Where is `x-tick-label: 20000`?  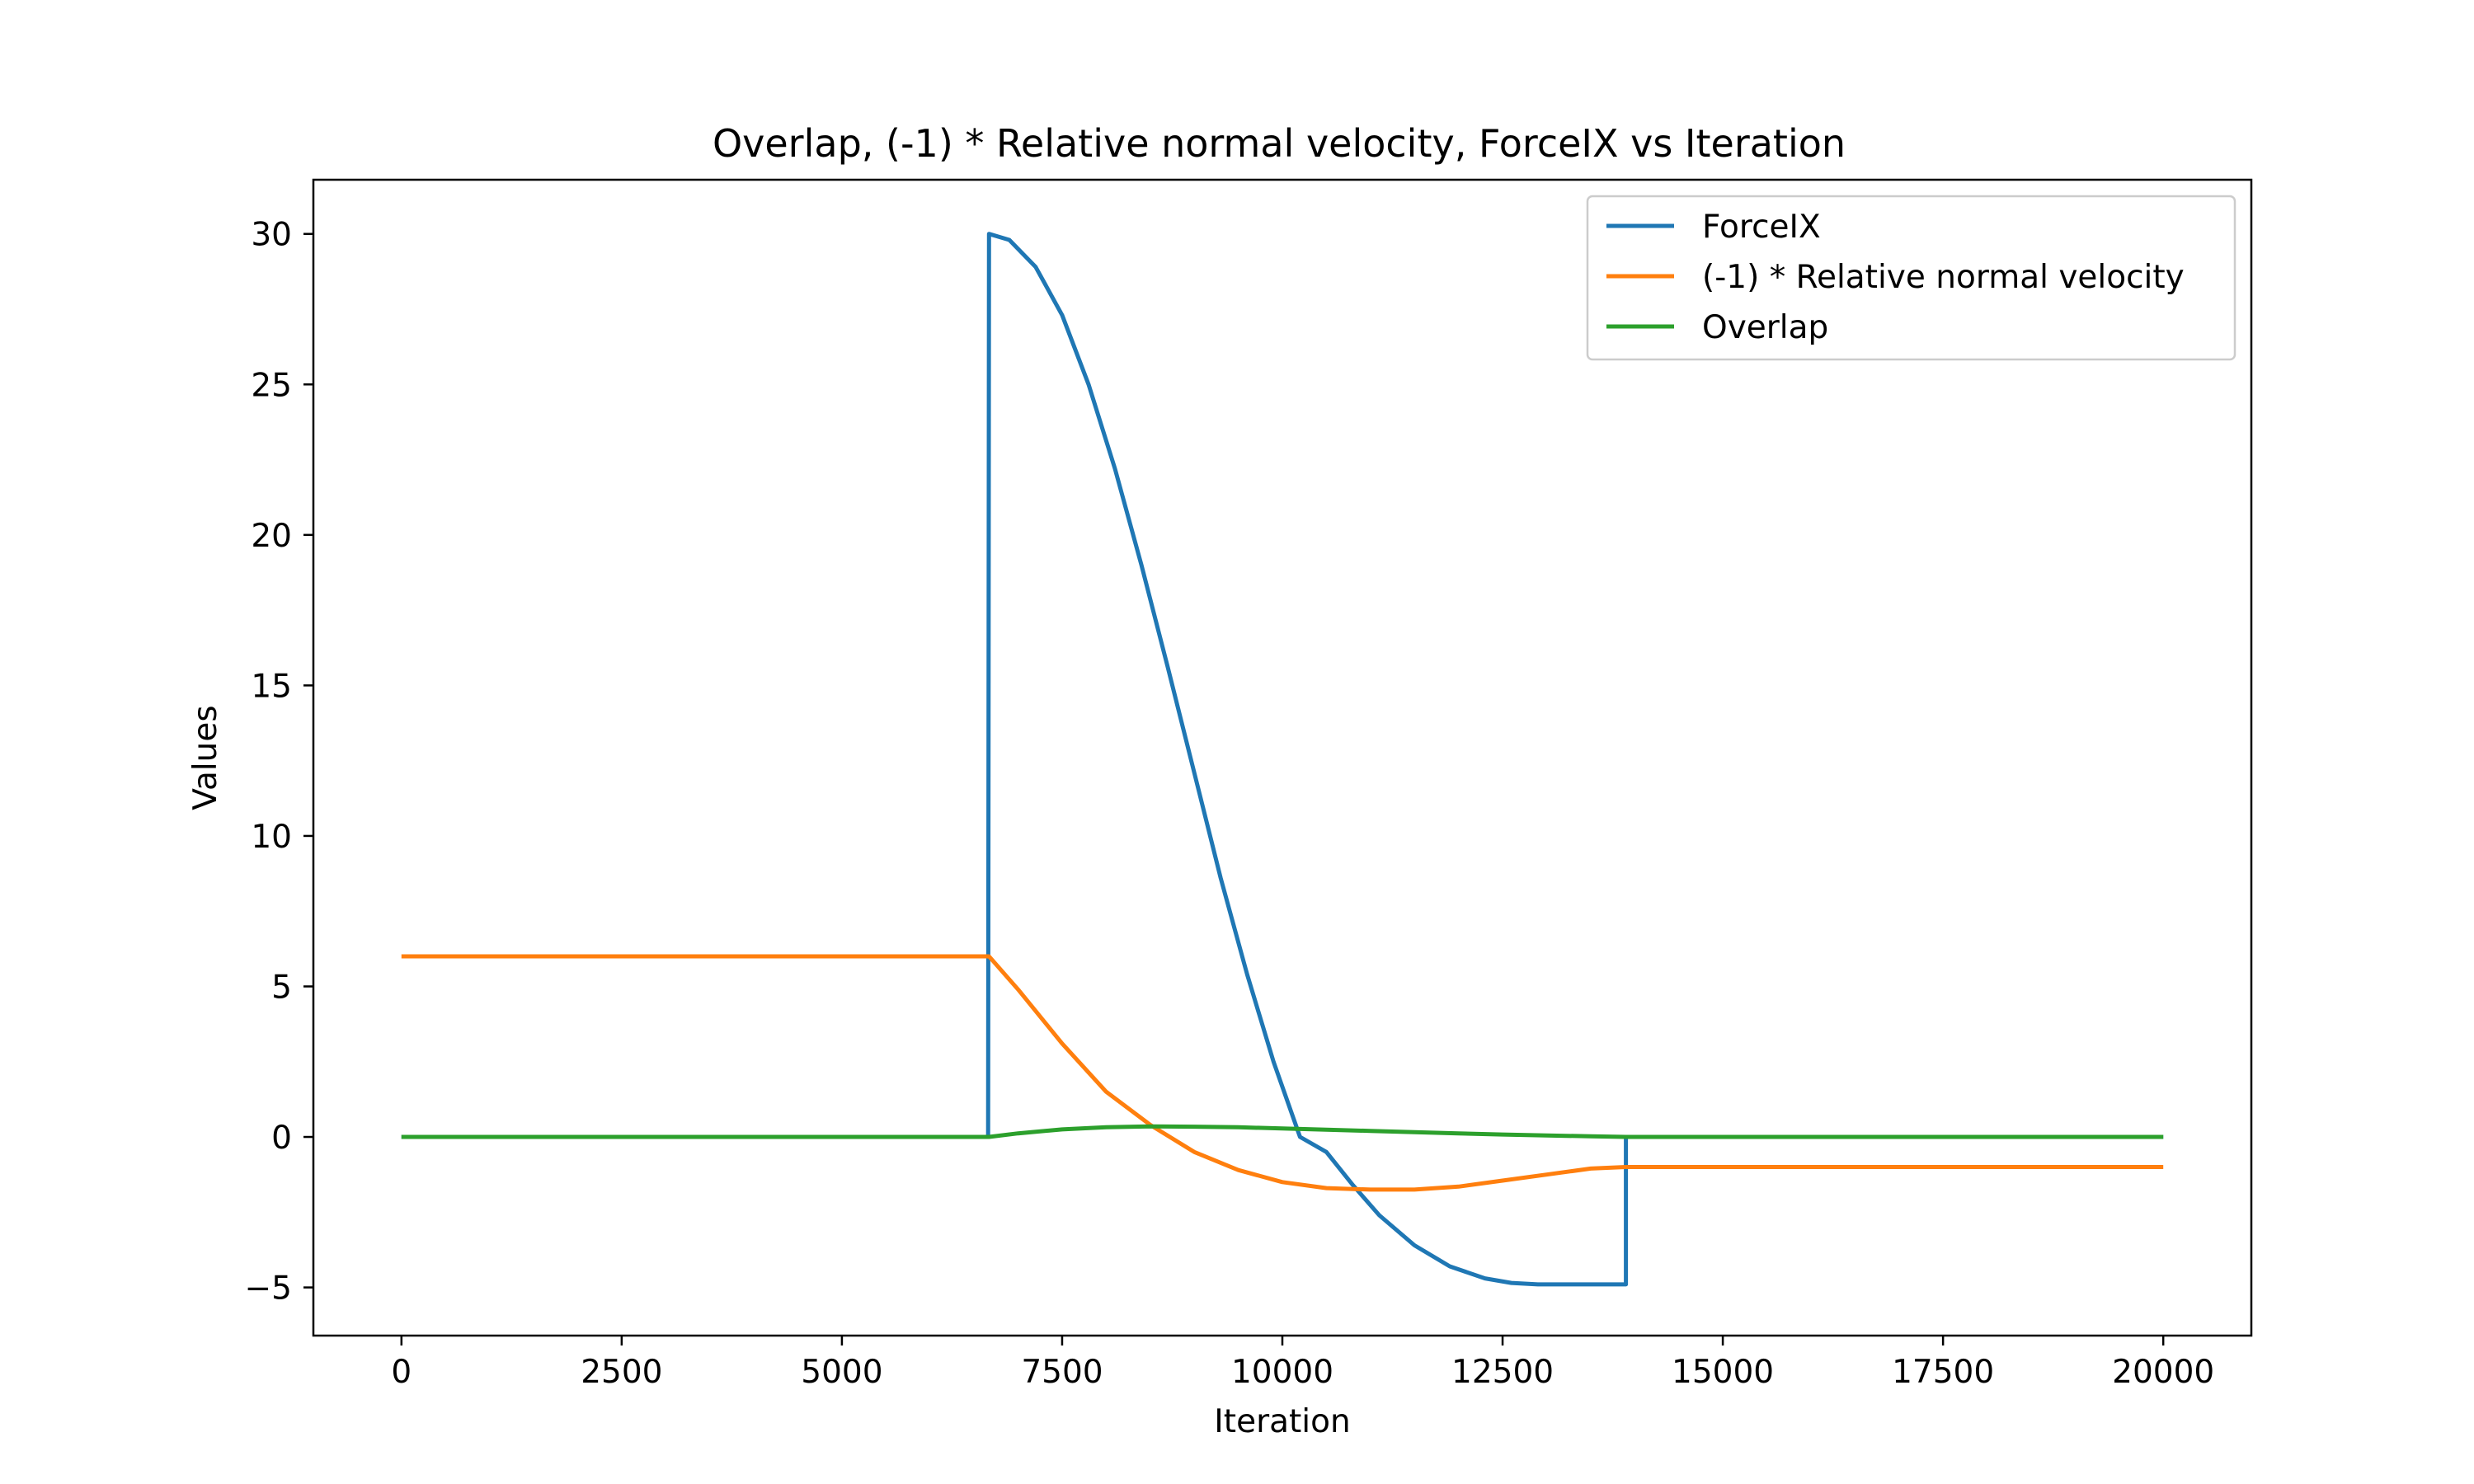
x-tick-label: 20000 is located at coordinates (2163, 1372).